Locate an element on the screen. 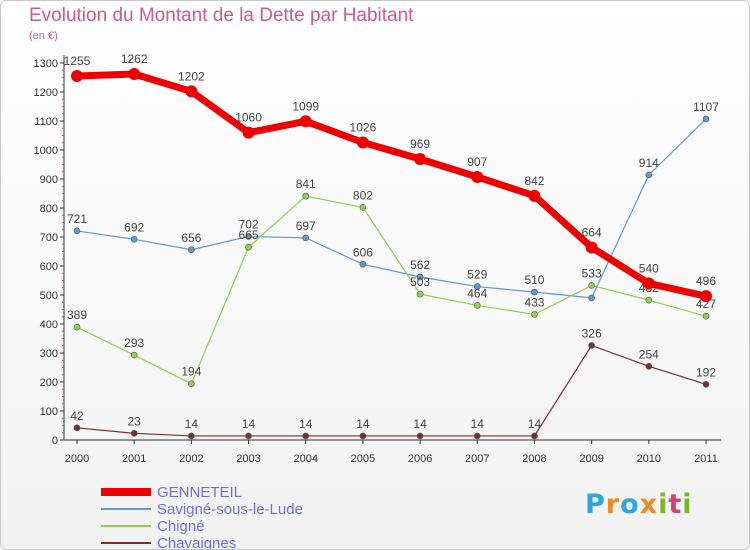 The width and height of the screenshot is (750, 550). data-label-genneteil: 664 is located at coordinates (592, 232).